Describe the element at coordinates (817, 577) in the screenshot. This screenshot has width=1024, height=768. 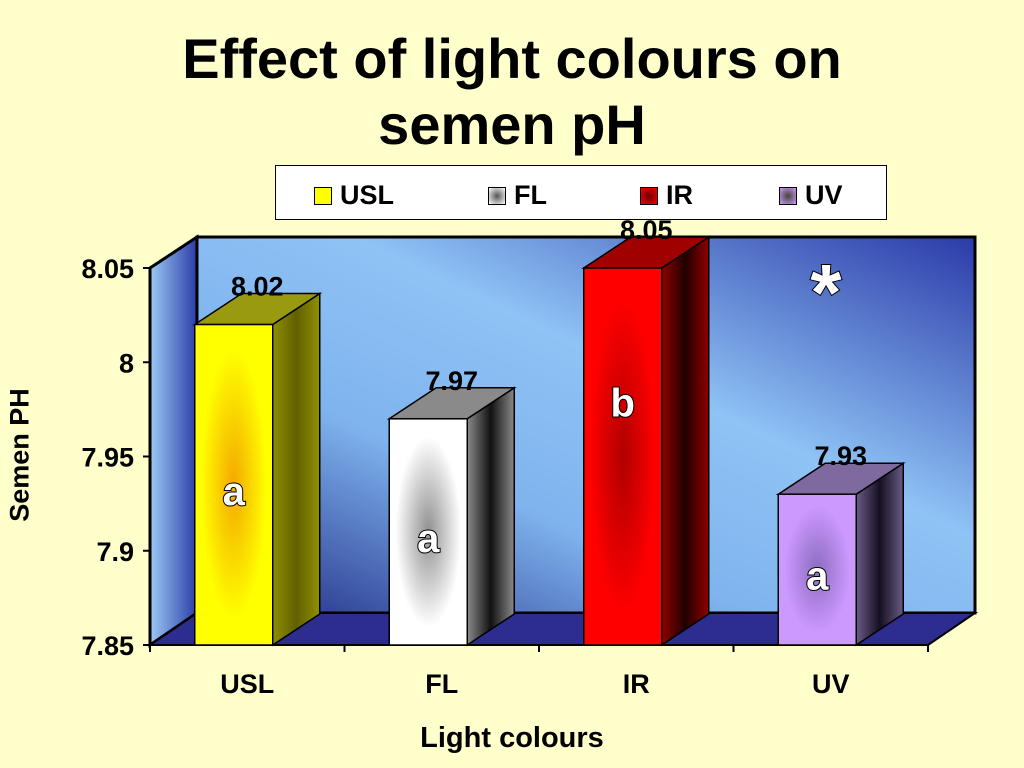
I see `significance-letter-uv: a` at that location.